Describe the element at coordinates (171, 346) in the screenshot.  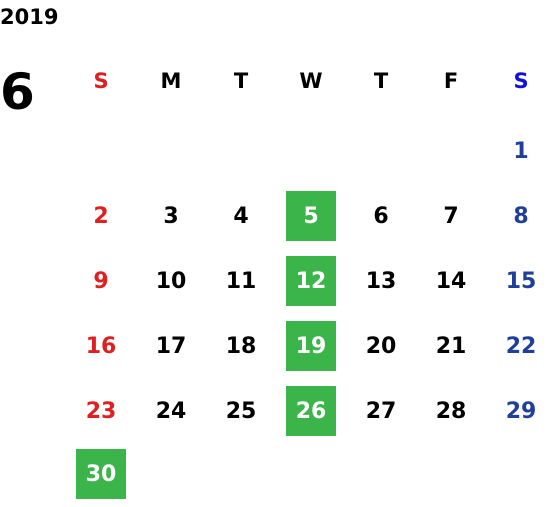
I see `day-cell: 17` at that location.